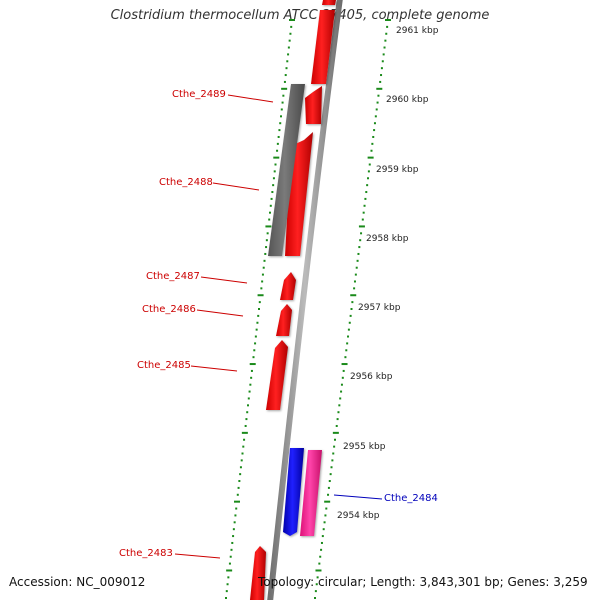 The width and height of the screenshot is (600, 600). What do you see at coordinates (77, 582) in the screenshot?
I see `accession-text: Accession: NC_009012` at bounding box center [77, 582].